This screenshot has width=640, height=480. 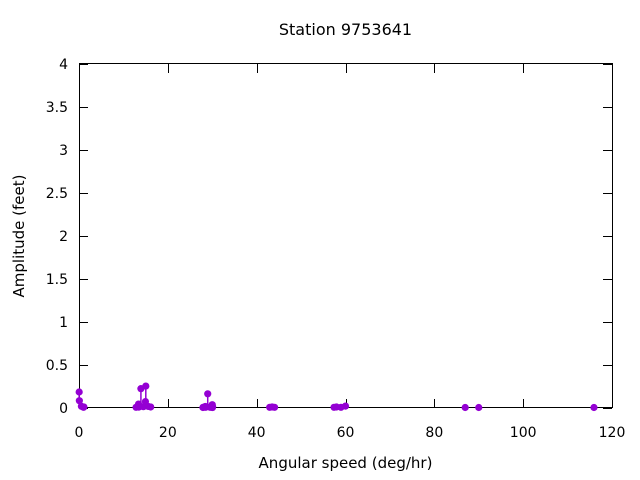 What do you see at coordinates (612, 433) in the screenshot?
I see `x-tick-label: 120` at bounding box center [612, 433].